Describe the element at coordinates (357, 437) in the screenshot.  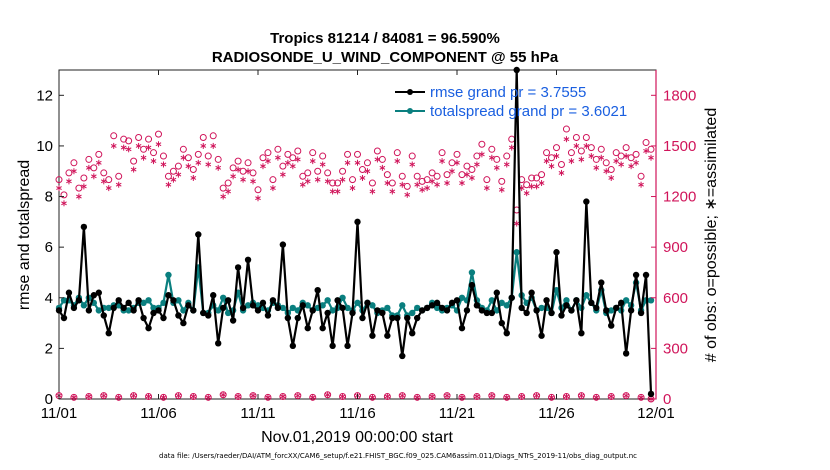
I see `x-axis-label: Nov.01,2019 00:00:00 start` at that location.